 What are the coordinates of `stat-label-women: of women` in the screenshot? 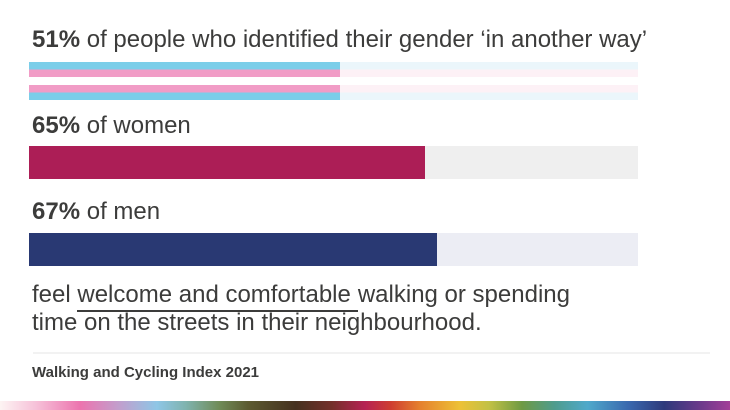 It's located at (135, 125).